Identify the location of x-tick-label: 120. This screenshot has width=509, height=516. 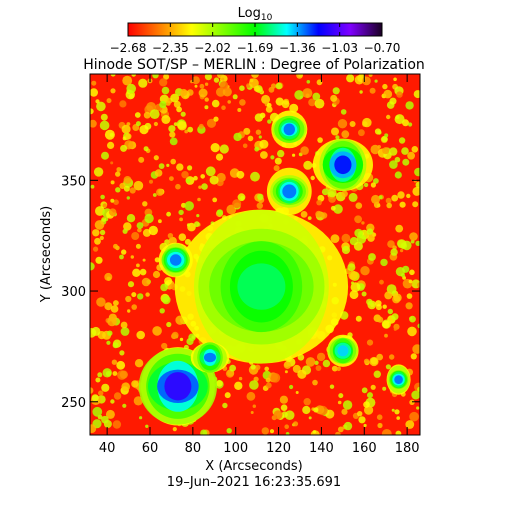
(278, 448).